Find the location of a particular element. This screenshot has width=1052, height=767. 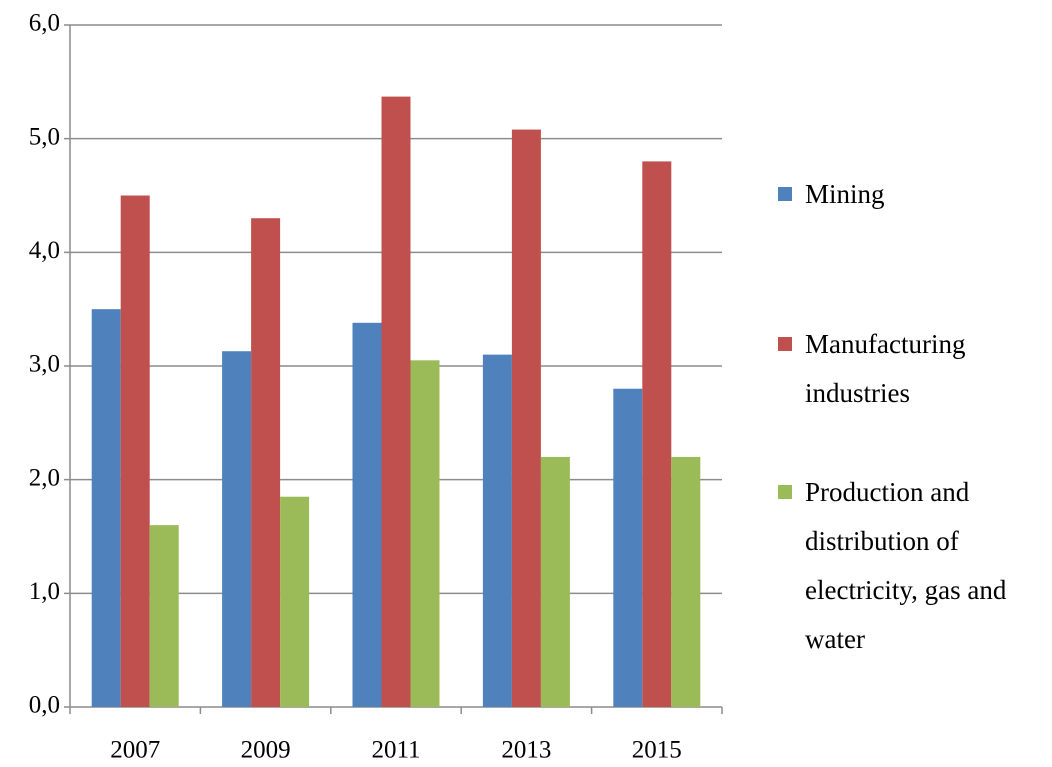

y-tick-label: 4,0 is located at coordinates (44, 250).